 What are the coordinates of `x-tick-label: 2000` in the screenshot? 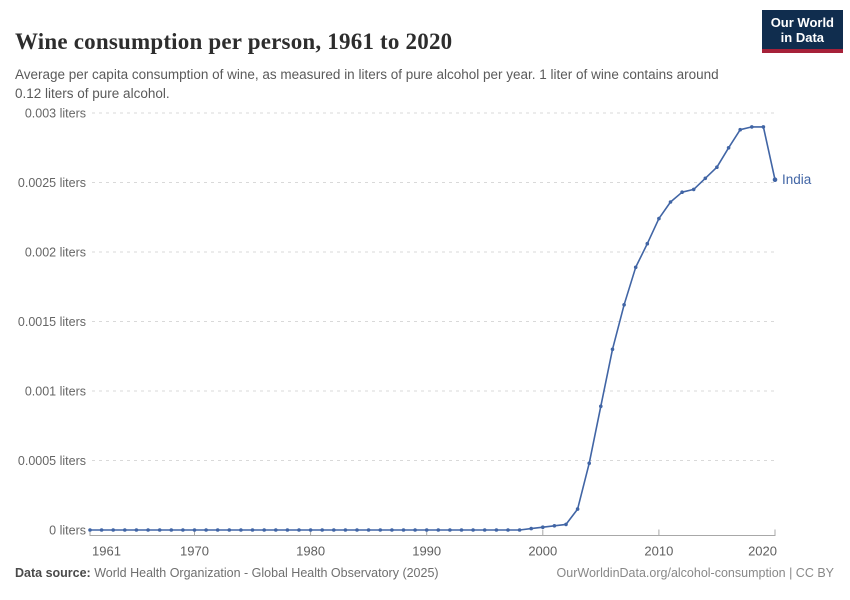 It's located at (542, 551).